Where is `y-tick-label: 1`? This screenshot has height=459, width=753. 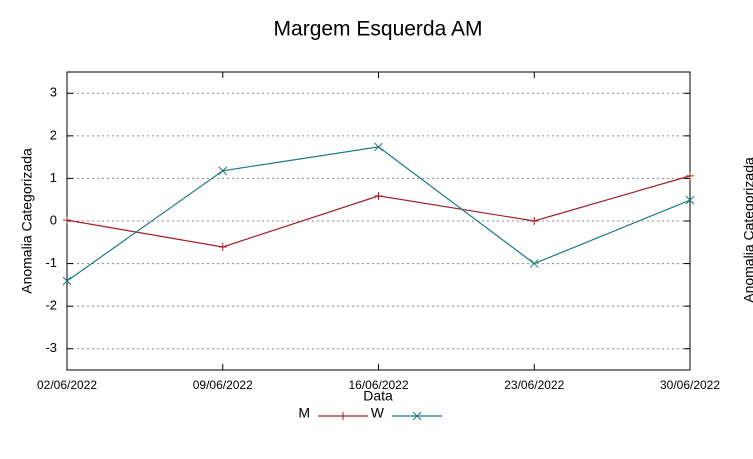
y-tick-label: 1 is located at coordinates (53, 177).